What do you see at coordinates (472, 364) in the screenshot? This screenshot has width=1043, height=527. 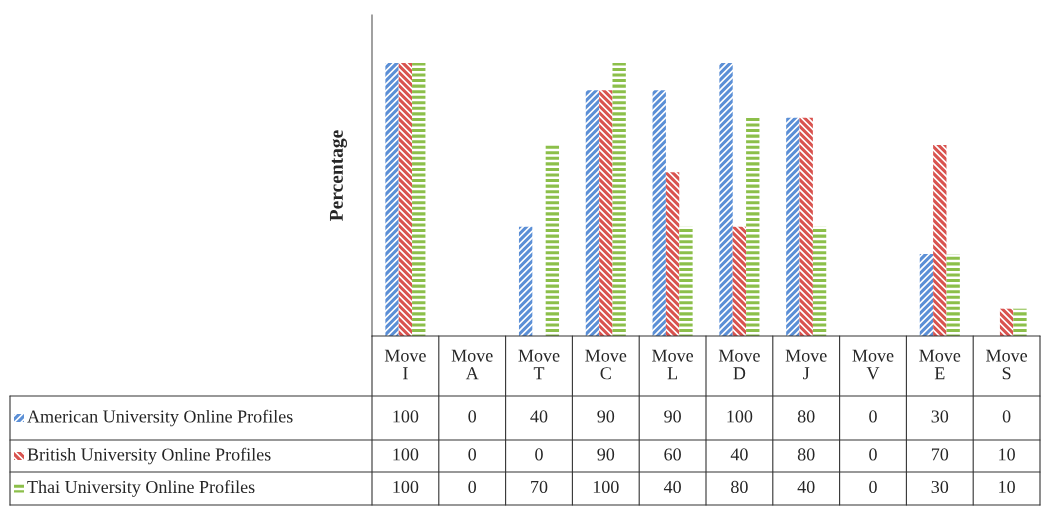 I see `x-tick-label: Move A` at bounding box center [472, 364].